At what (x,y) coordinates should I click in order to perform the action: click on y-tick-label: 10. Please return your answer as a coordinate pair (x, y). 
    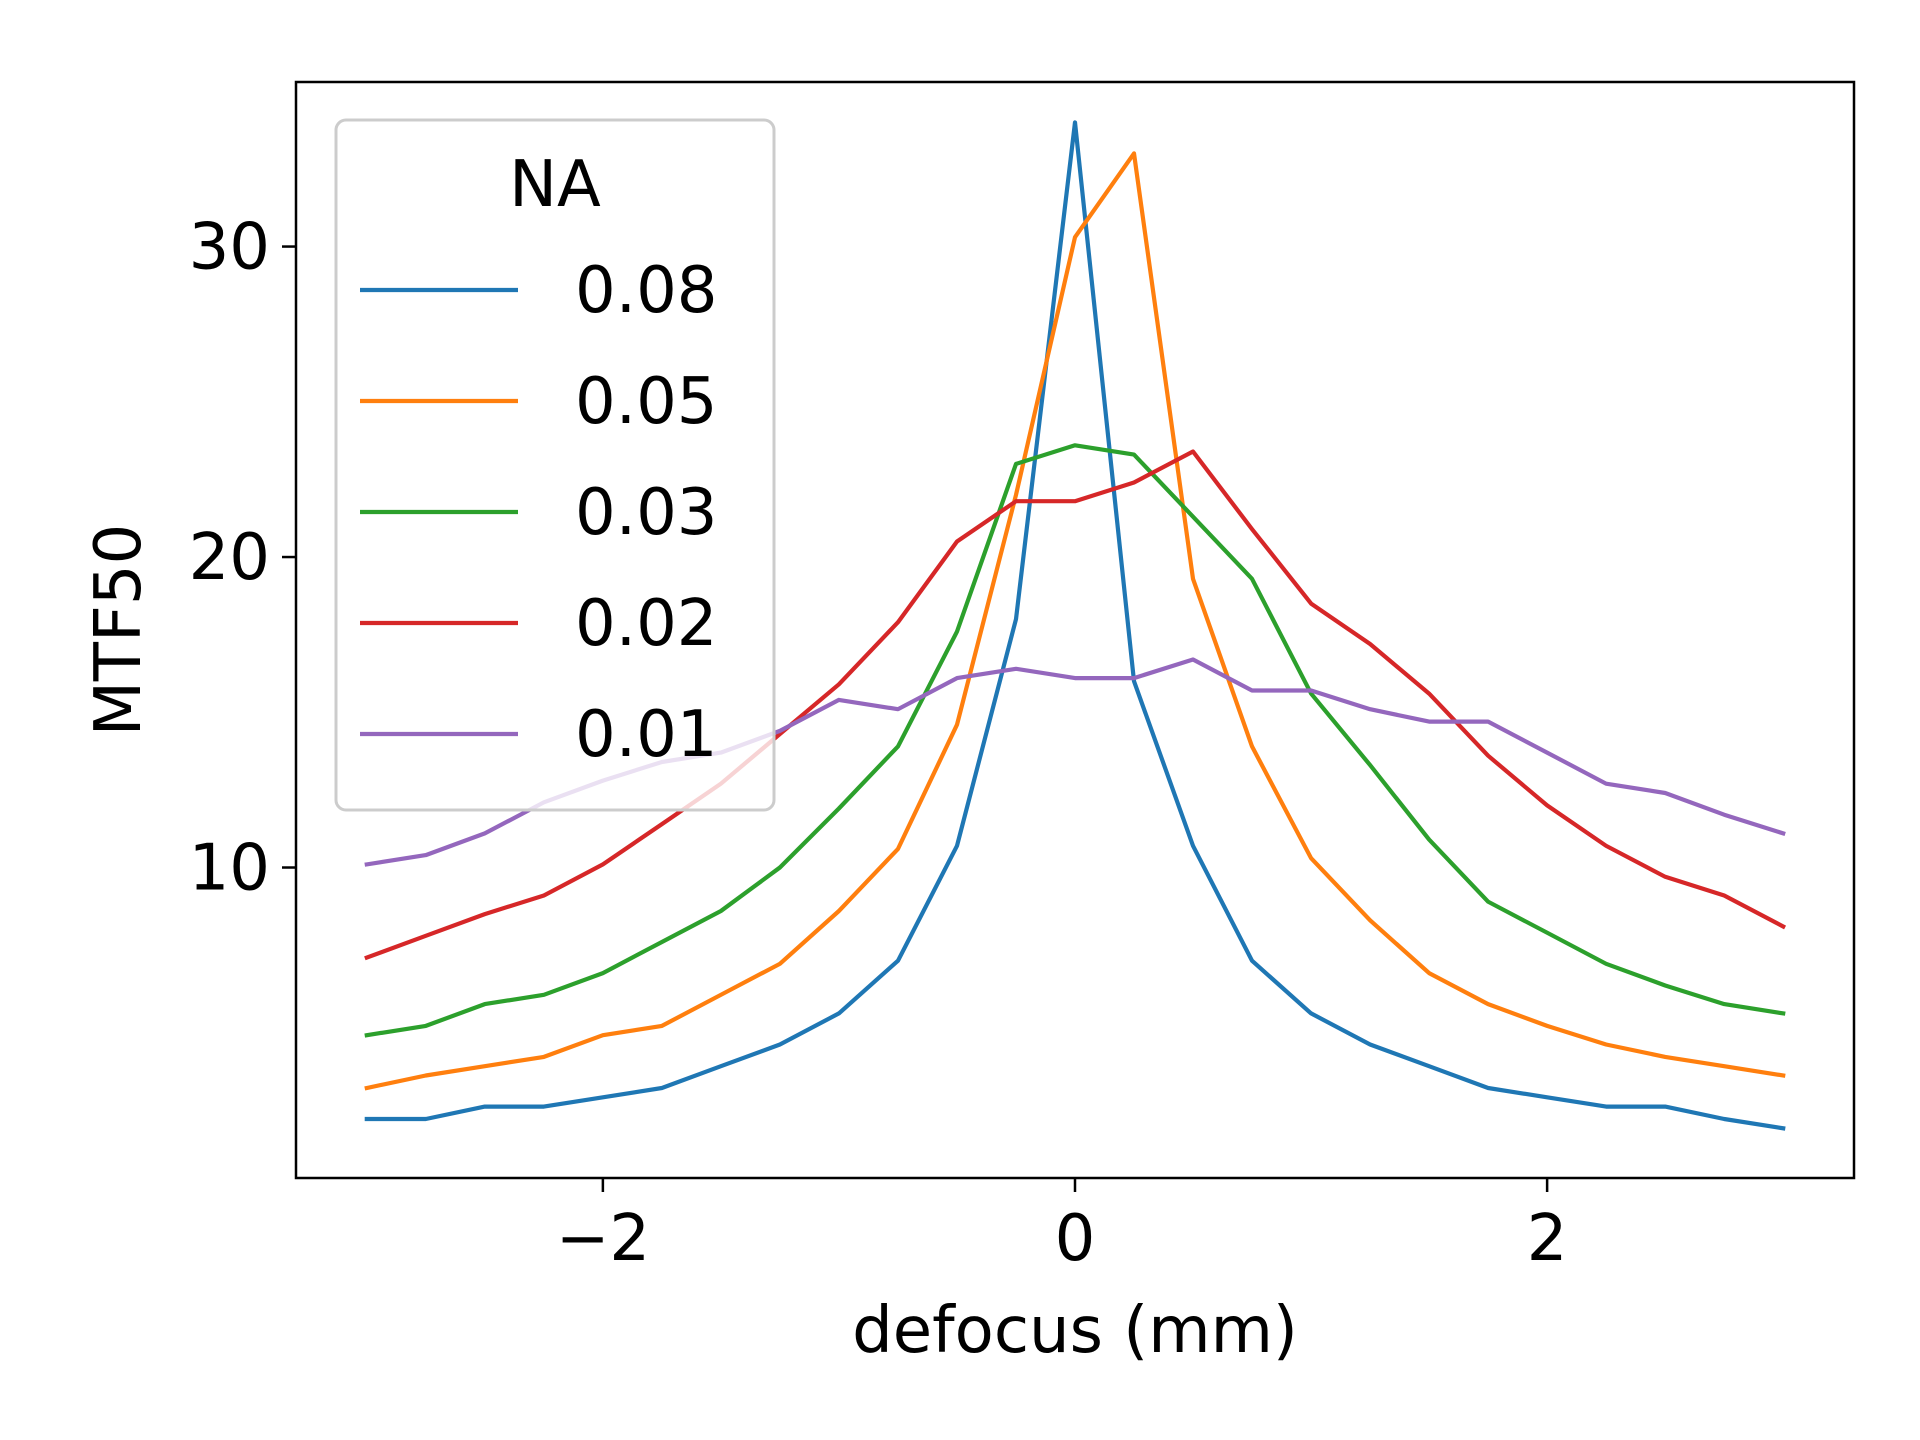
    Looking at the image, I should click on (229, 869).